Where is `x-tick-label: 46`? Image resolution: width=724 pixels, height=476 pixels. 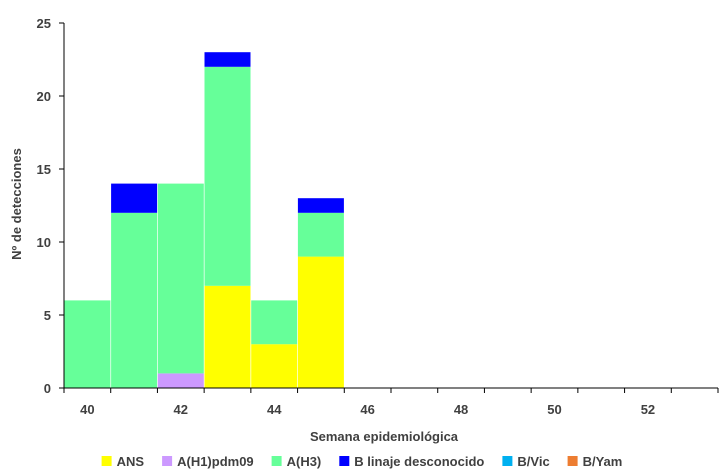 x-tick-label: 46 is located at coordinates (367, 409).